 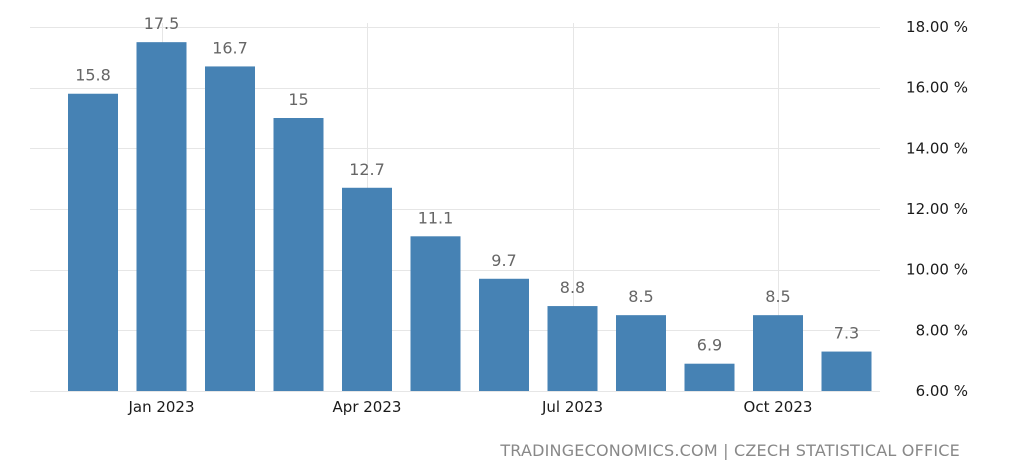 What do you see at coordinates (503, 260) in the screenshot?
I see `data-label: 9.7` at bounding box center [503, 260].